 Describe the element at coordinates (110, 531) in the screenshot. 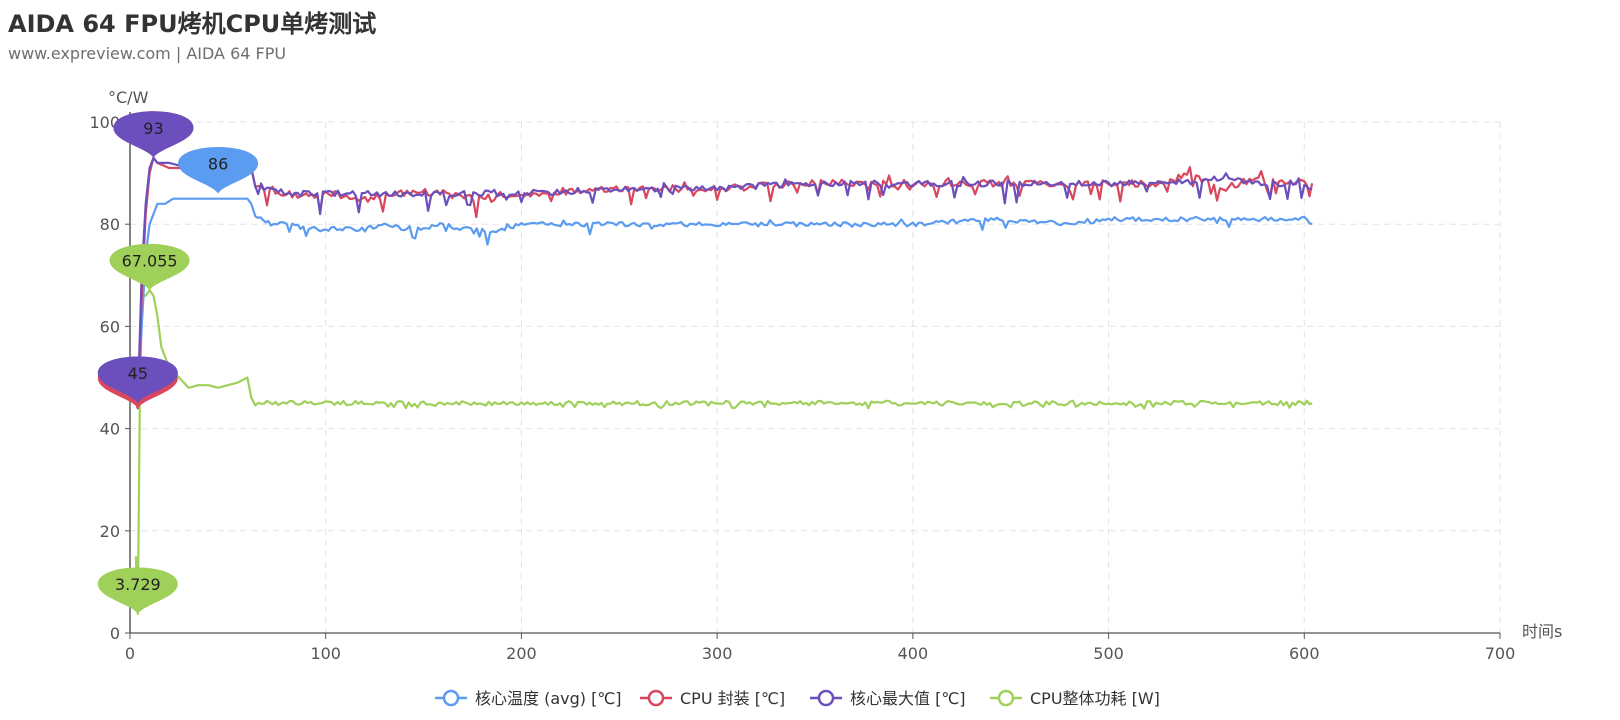

I see `y-tick-label: 20` at that location.